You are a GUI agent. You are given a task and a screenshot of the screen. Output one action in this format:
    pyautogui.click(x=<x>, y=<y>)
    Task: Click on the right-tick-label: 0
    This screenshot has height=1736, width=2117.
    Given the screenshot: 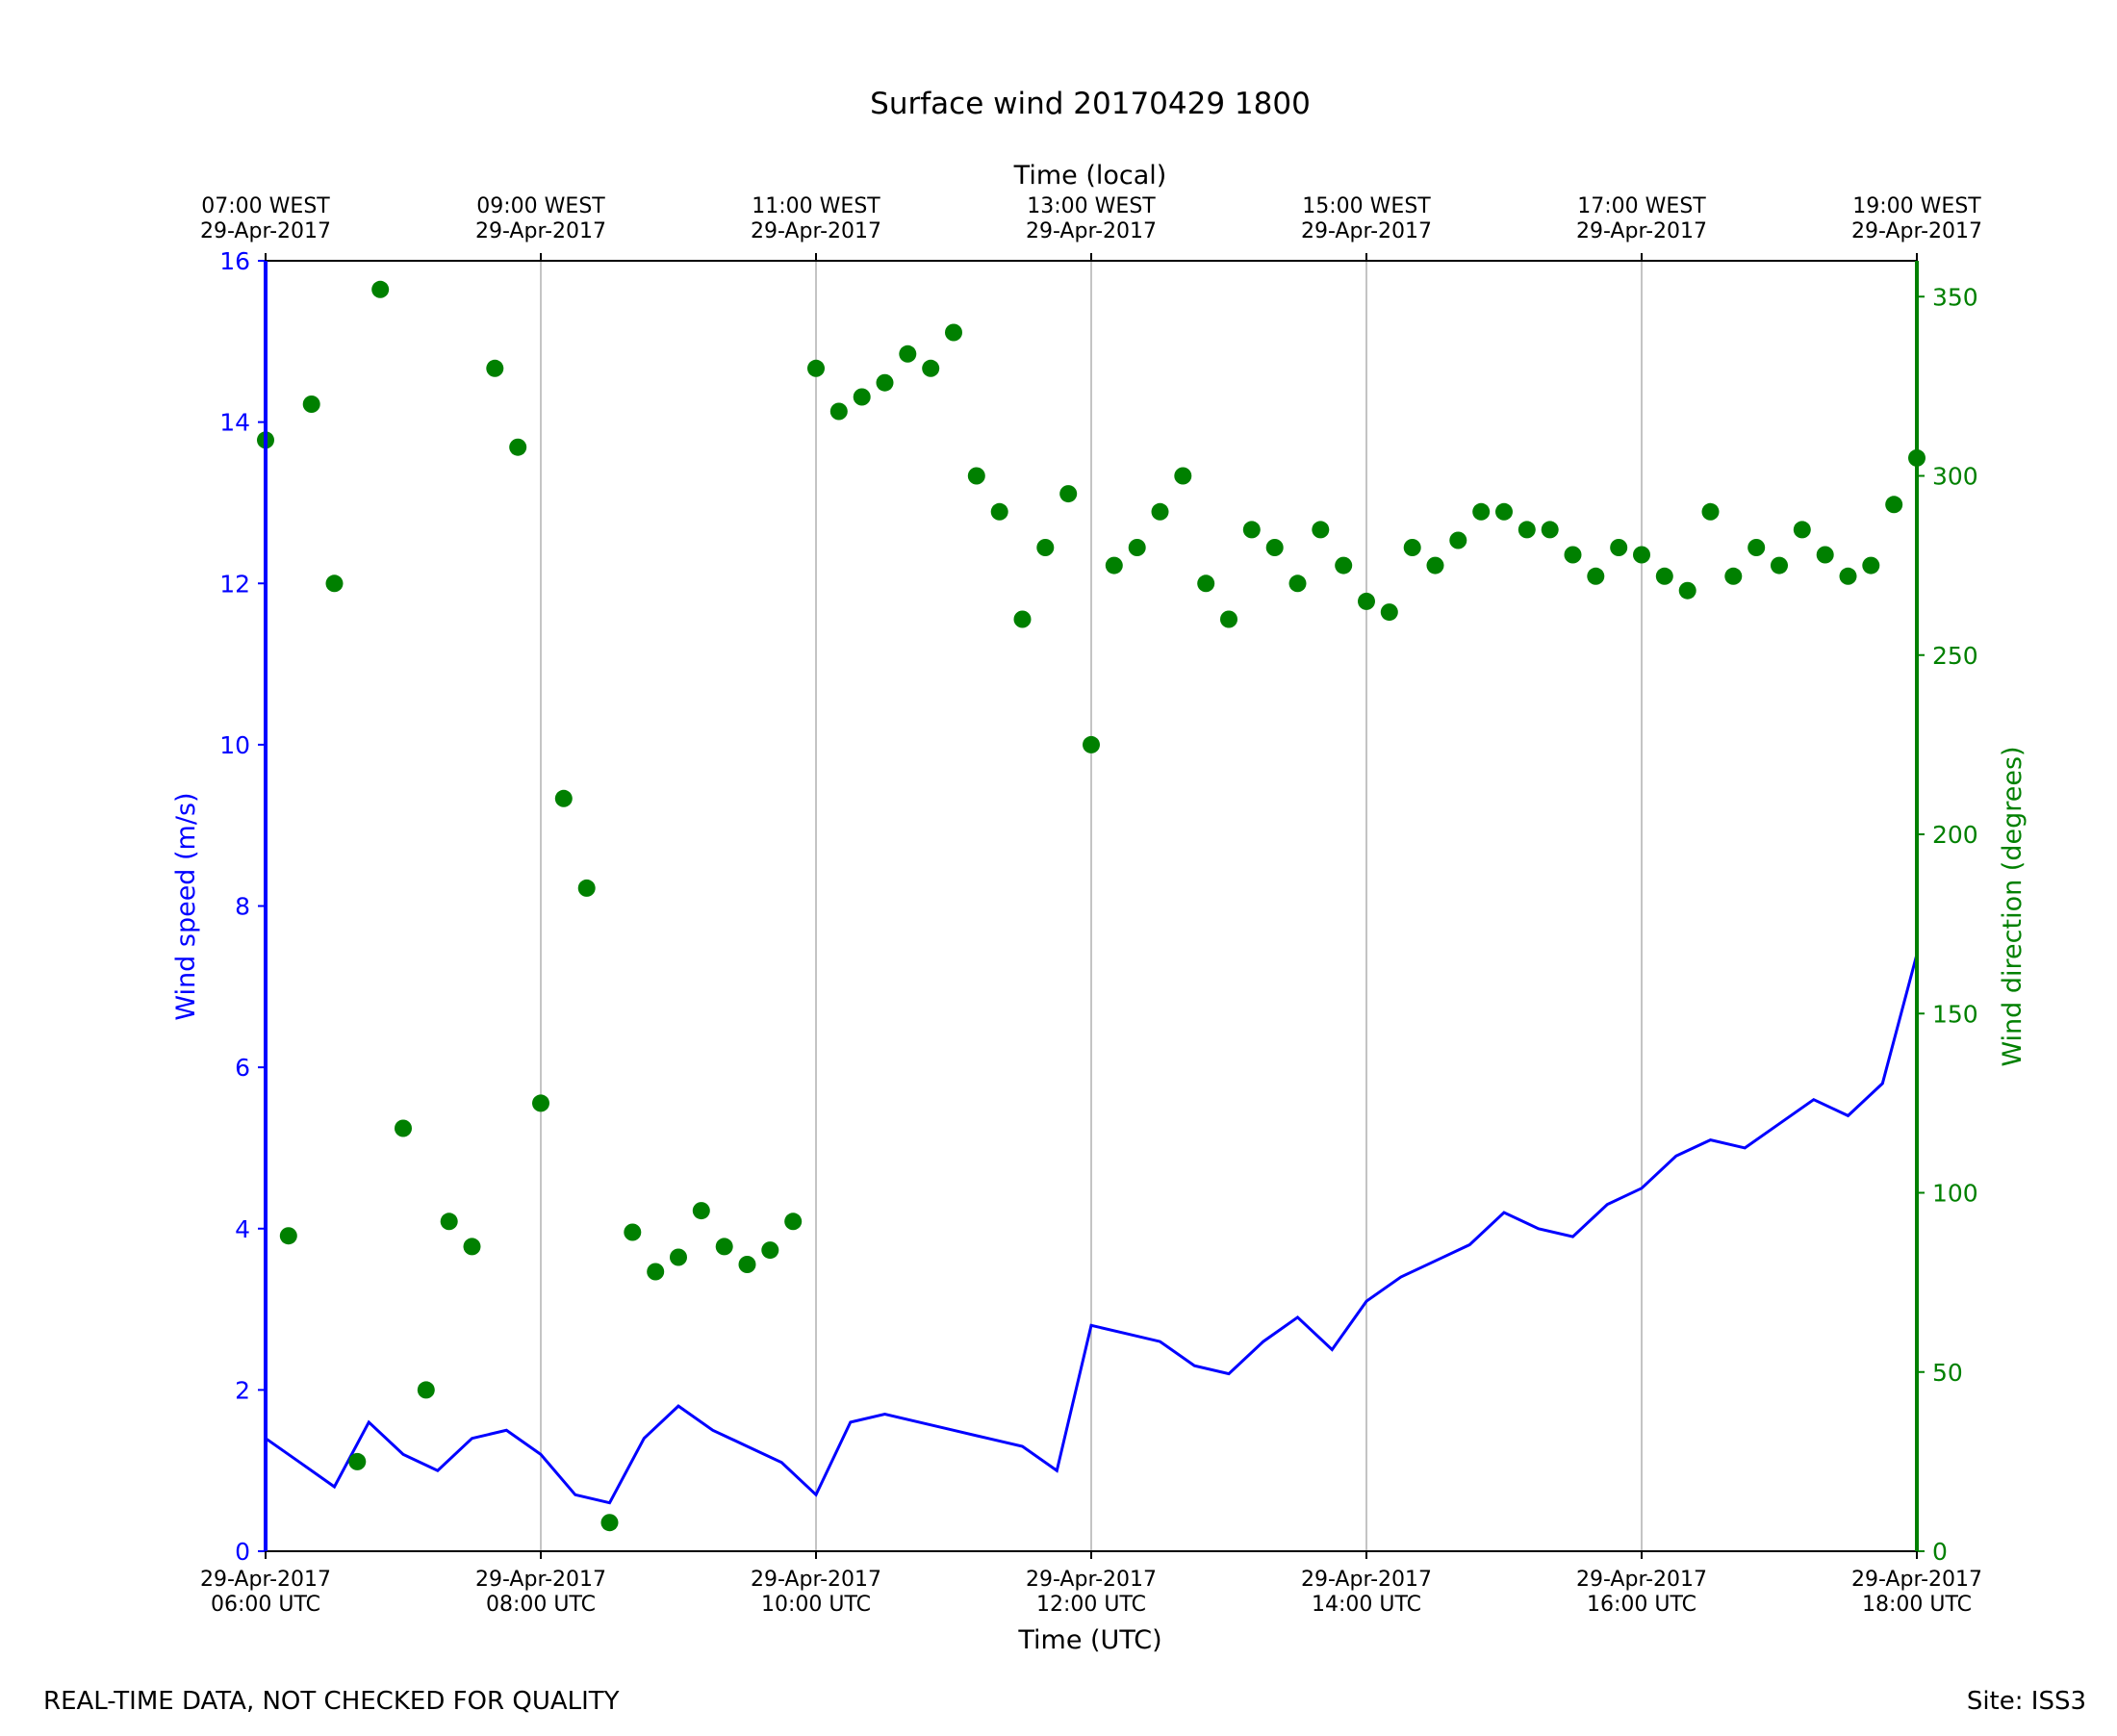 What is the action you would take?
    pyautogui.click(x=1940, y=1552)
    